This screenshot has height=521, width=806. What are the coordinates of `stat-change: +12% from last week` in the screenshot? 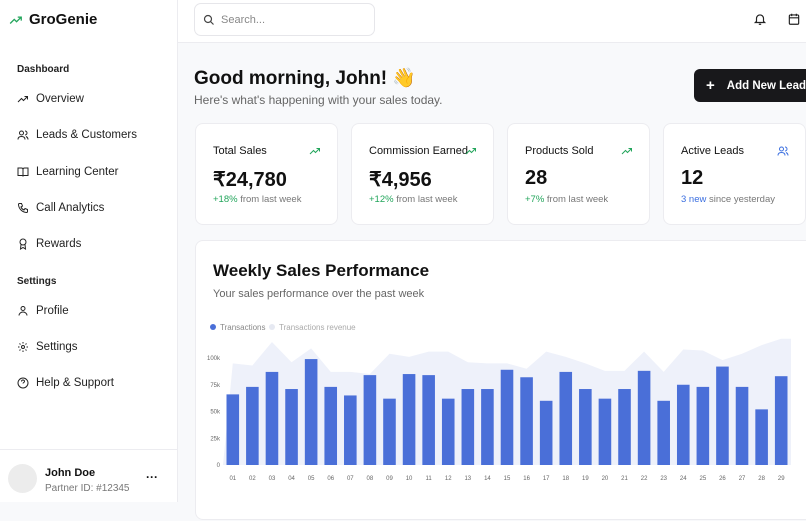 It's located at (413, 199).